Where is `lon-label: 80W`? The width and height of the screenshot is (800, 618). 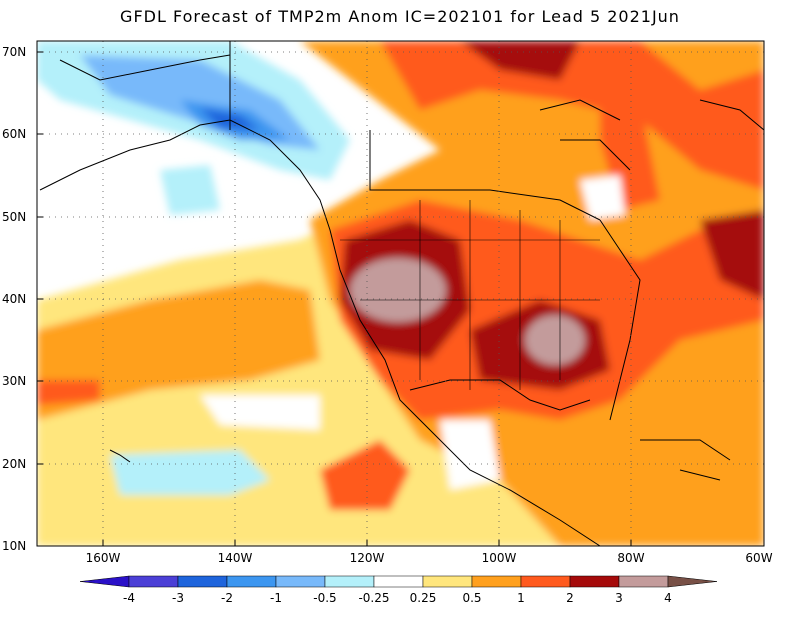 lon-label: 80W is located at coordinates (631, 558).